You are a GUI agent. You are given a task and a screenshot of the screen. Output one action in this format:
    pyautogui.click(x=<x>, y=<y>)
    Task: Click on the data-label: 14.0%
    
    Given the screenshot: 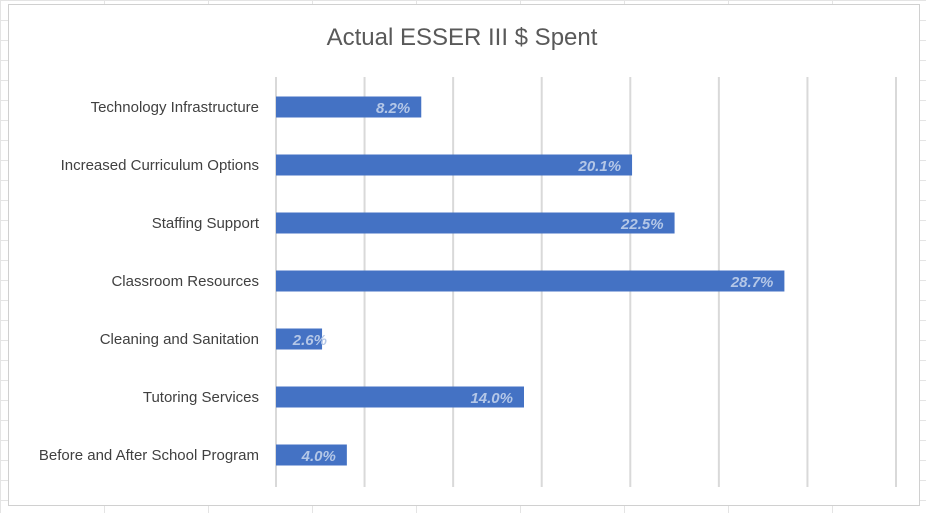 What is the action you would take?
    pyautogui.click(x=491, y=398)
    